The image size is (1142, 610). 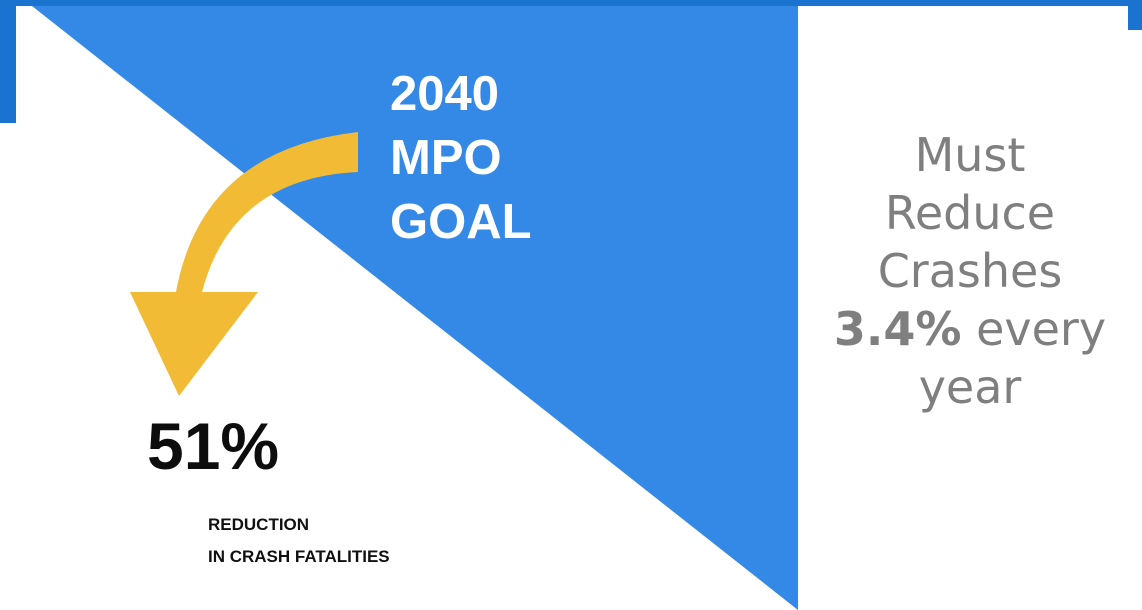 I want to click on side-note: Must Reduce Crashes 3.4% every year, so click(x=970, y=271).